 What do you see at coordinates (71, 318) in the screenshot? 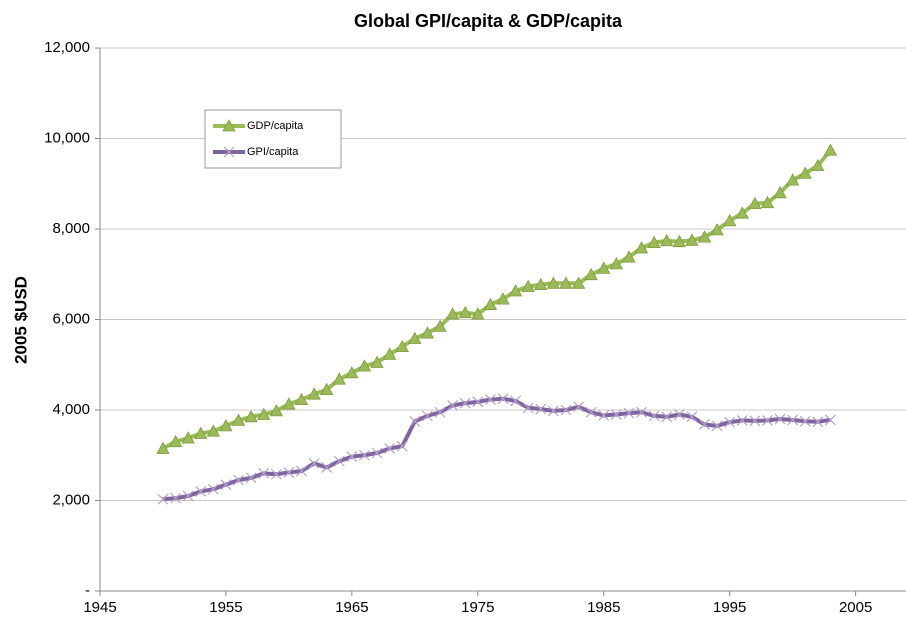
I see `y-tick-label: 6,000` at bounding box center [71, 318].